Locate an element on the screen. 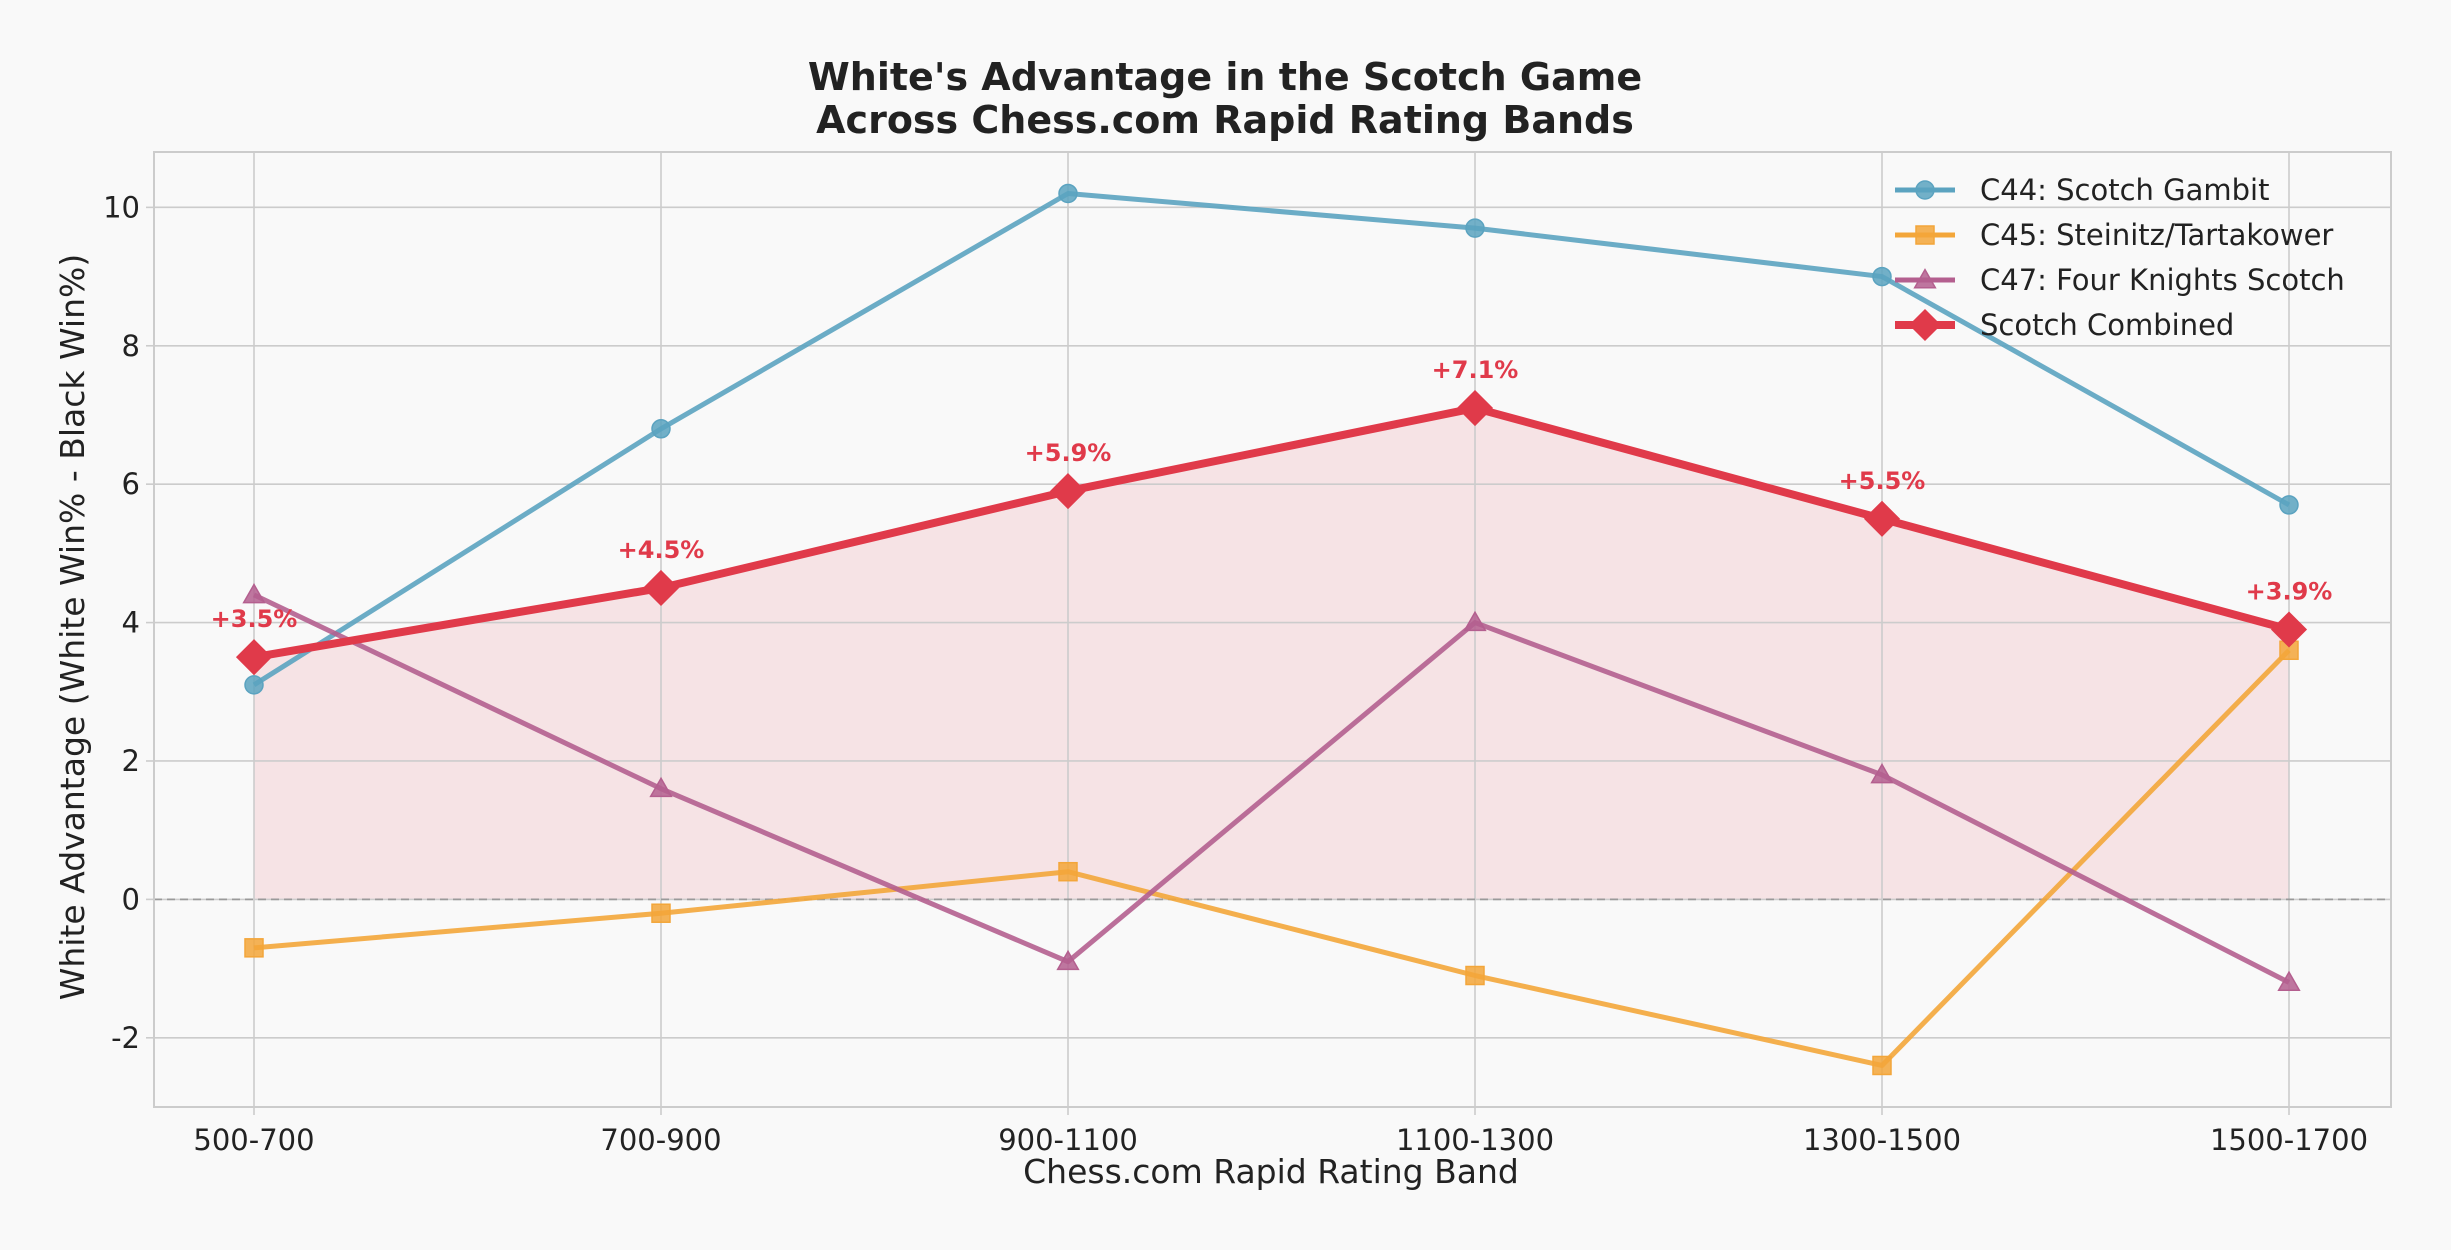  y-tick-label: 10 is located at coordinates (121, 207).